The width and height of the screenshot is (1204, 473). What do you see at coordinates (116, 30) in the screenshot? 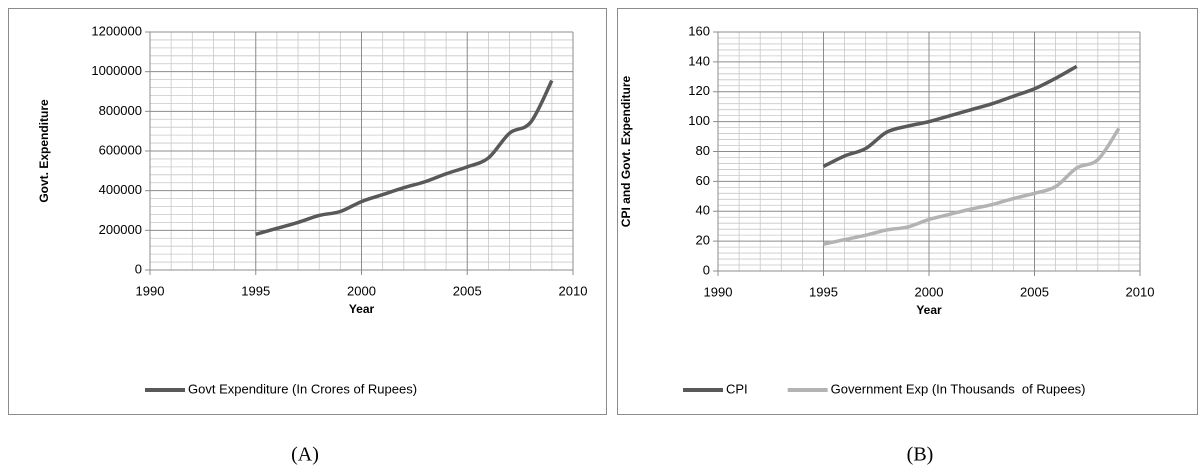
I see `y-tick-label: 1200000` at bounding box center [116, 30].